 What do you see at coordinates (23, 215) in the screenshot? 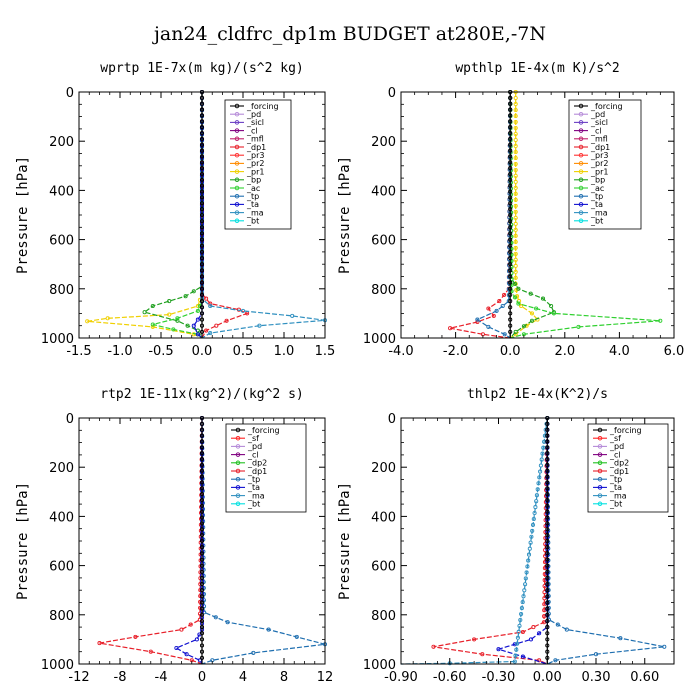
I see `y-axis-label: Pressure [hPa]` at bounding box center [23, 215].